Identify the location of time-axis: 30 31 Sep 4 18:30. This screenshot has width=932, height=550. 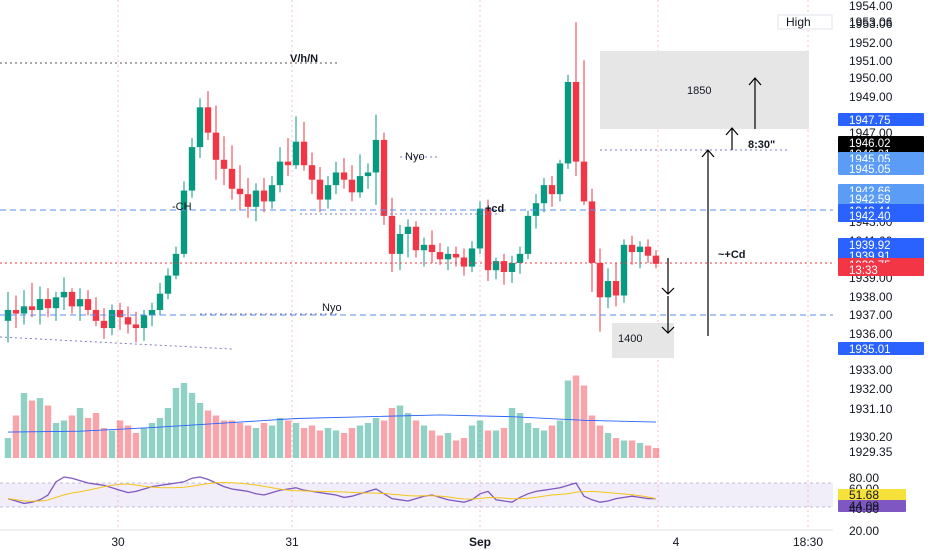
(467, 542).